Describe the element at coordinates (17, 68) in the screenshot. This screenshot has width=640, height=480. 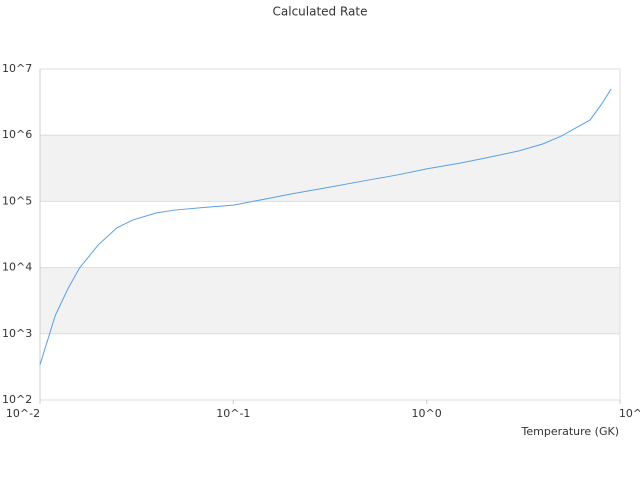
I see `y-tick-label: 10^7` at that location.